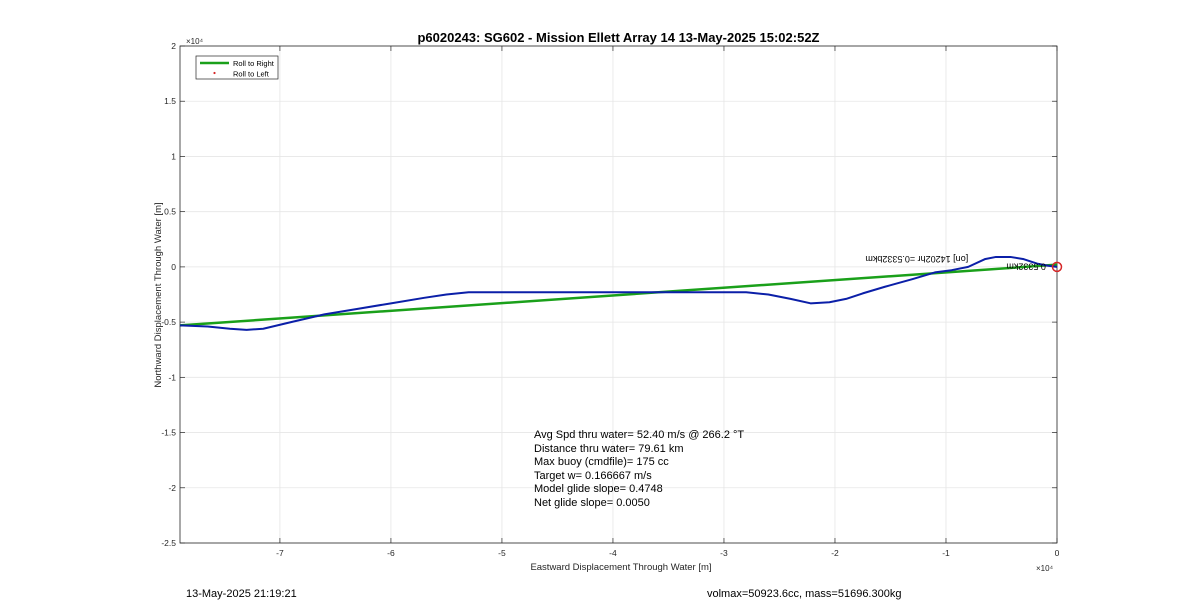  I want to click on end-position-marker, so click(1057, 267).